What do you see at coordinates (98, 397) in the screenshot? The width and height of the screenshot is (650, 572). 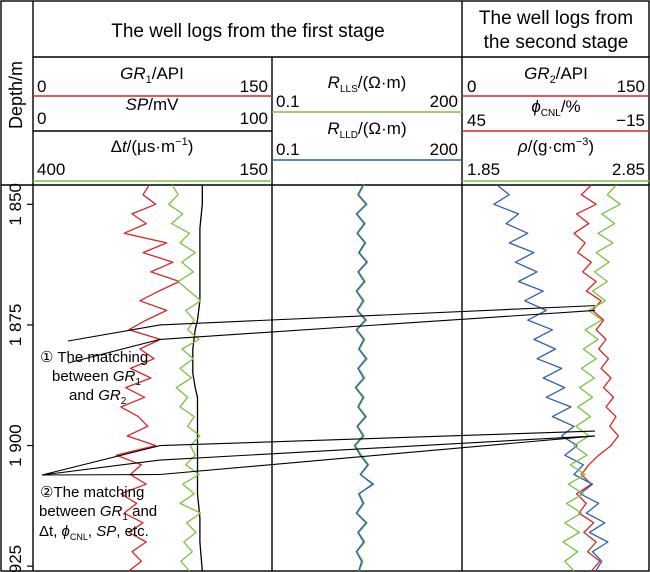 I see `annotation-1-line3: and GR2` at bounding box center [98, 397].